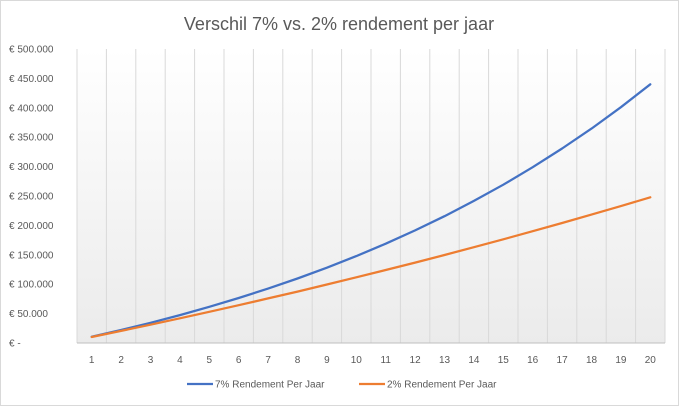  What do you see at coordinates (31, 226) in the screenshot?
I see `y-tick-label: € 200.000` at bounding box center [31, 226].